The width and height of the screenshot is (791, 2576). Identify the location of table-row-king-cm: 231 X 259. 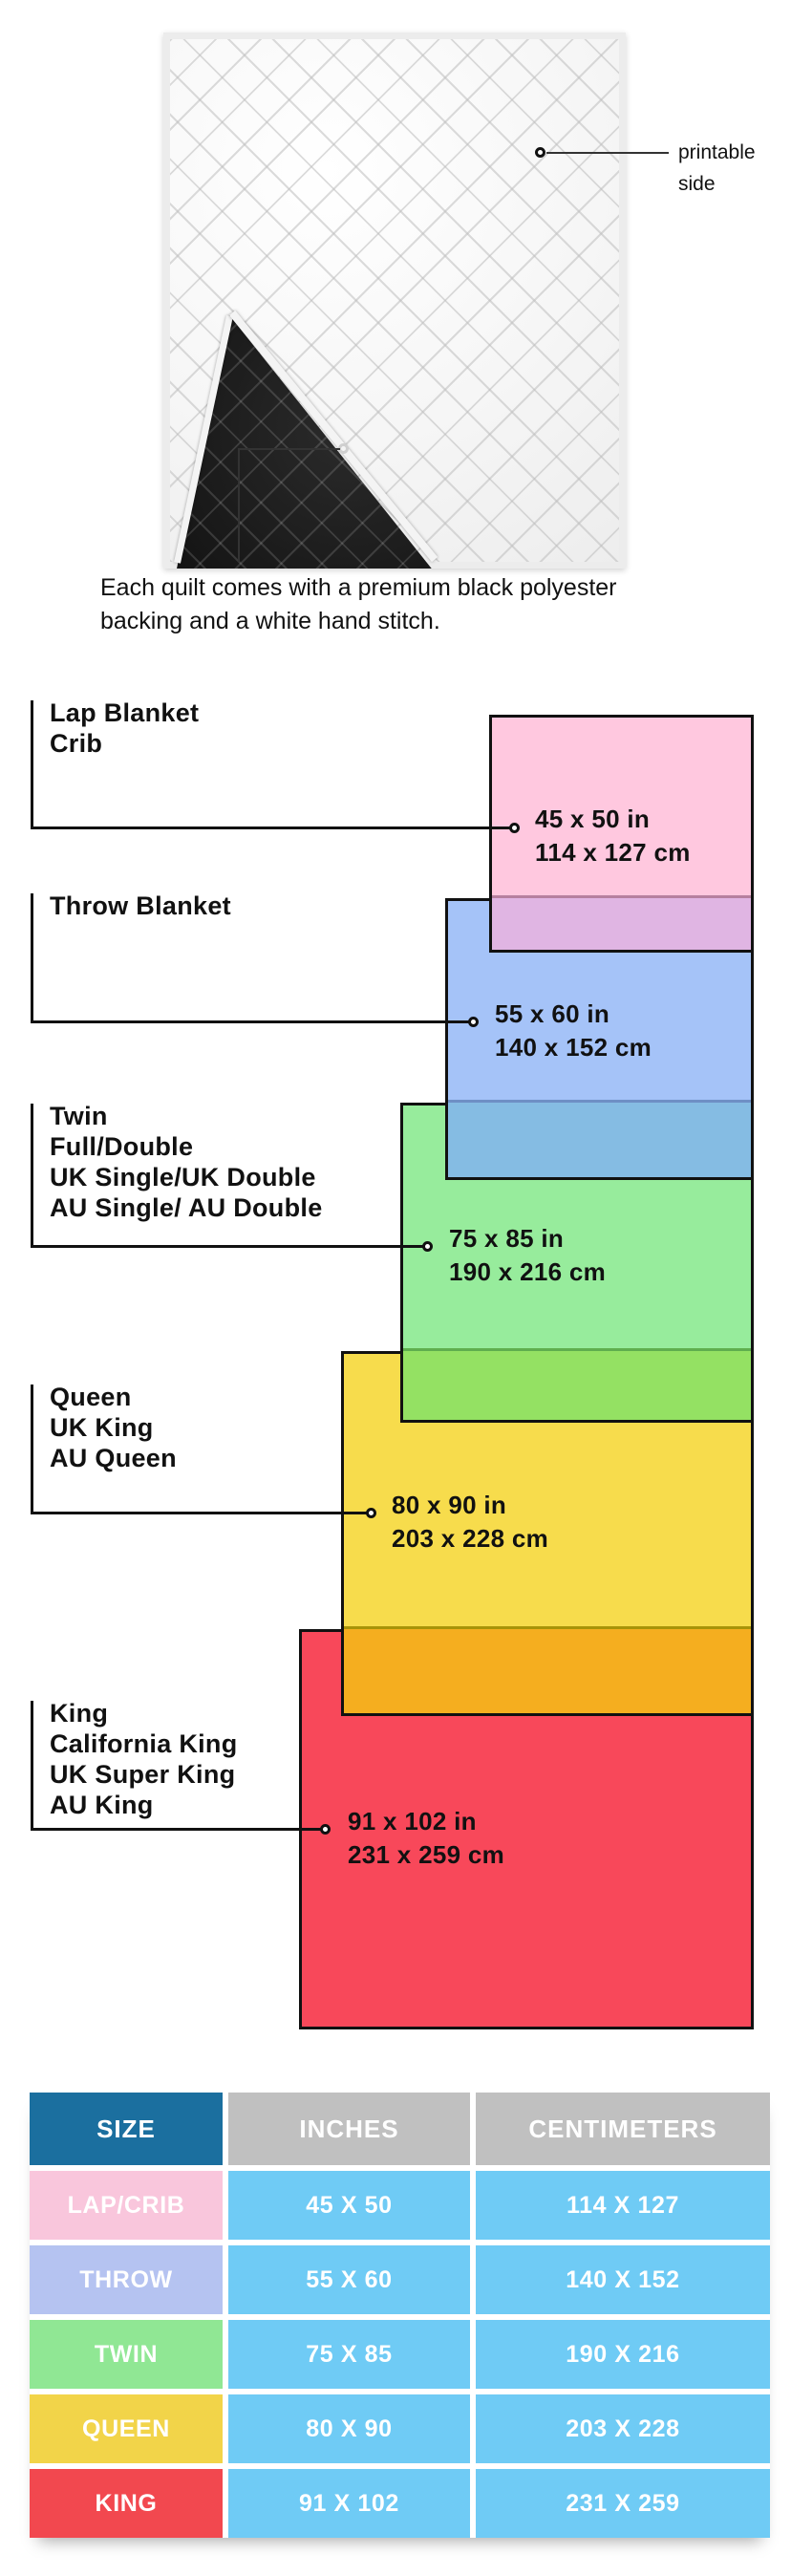
(623, 2503).